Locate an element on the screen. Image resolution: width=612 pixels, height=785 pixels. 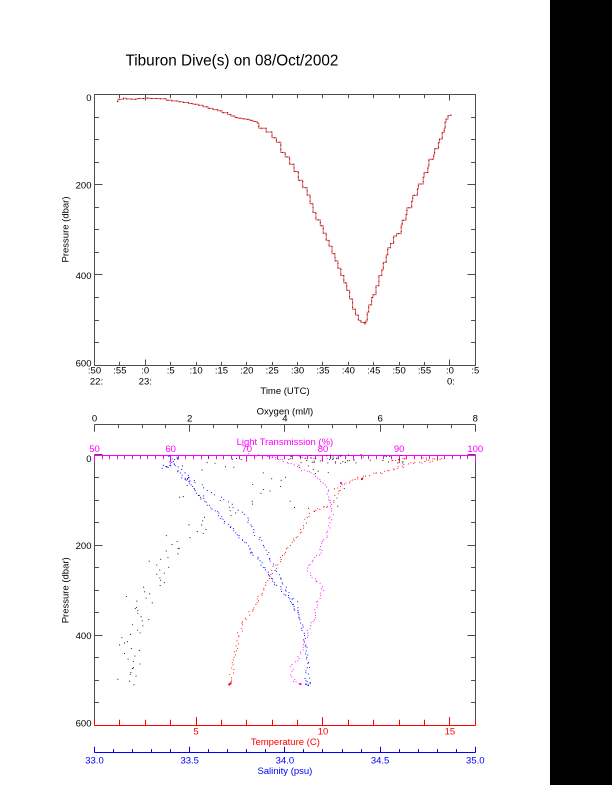
svg-text: :30 is located at coordinates (297, 371).